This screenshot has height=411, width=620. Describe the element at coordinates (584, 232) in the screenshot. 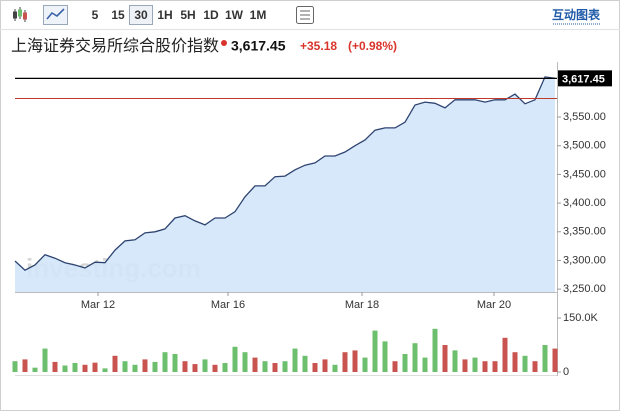

I see `y-tick-label: 3,350.00` at that location.